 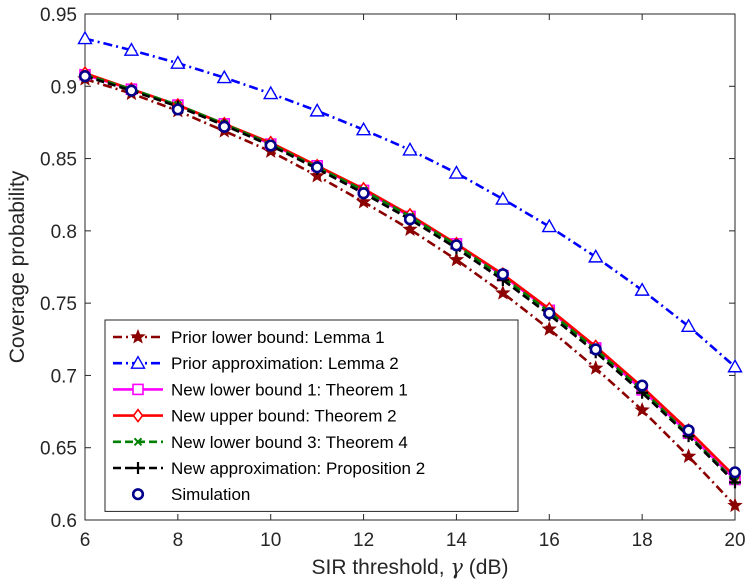 What do you see at coordinates (270, 540) in the screenshot?
I see `x-tick-label: 10` at bounding box center [270, 540].